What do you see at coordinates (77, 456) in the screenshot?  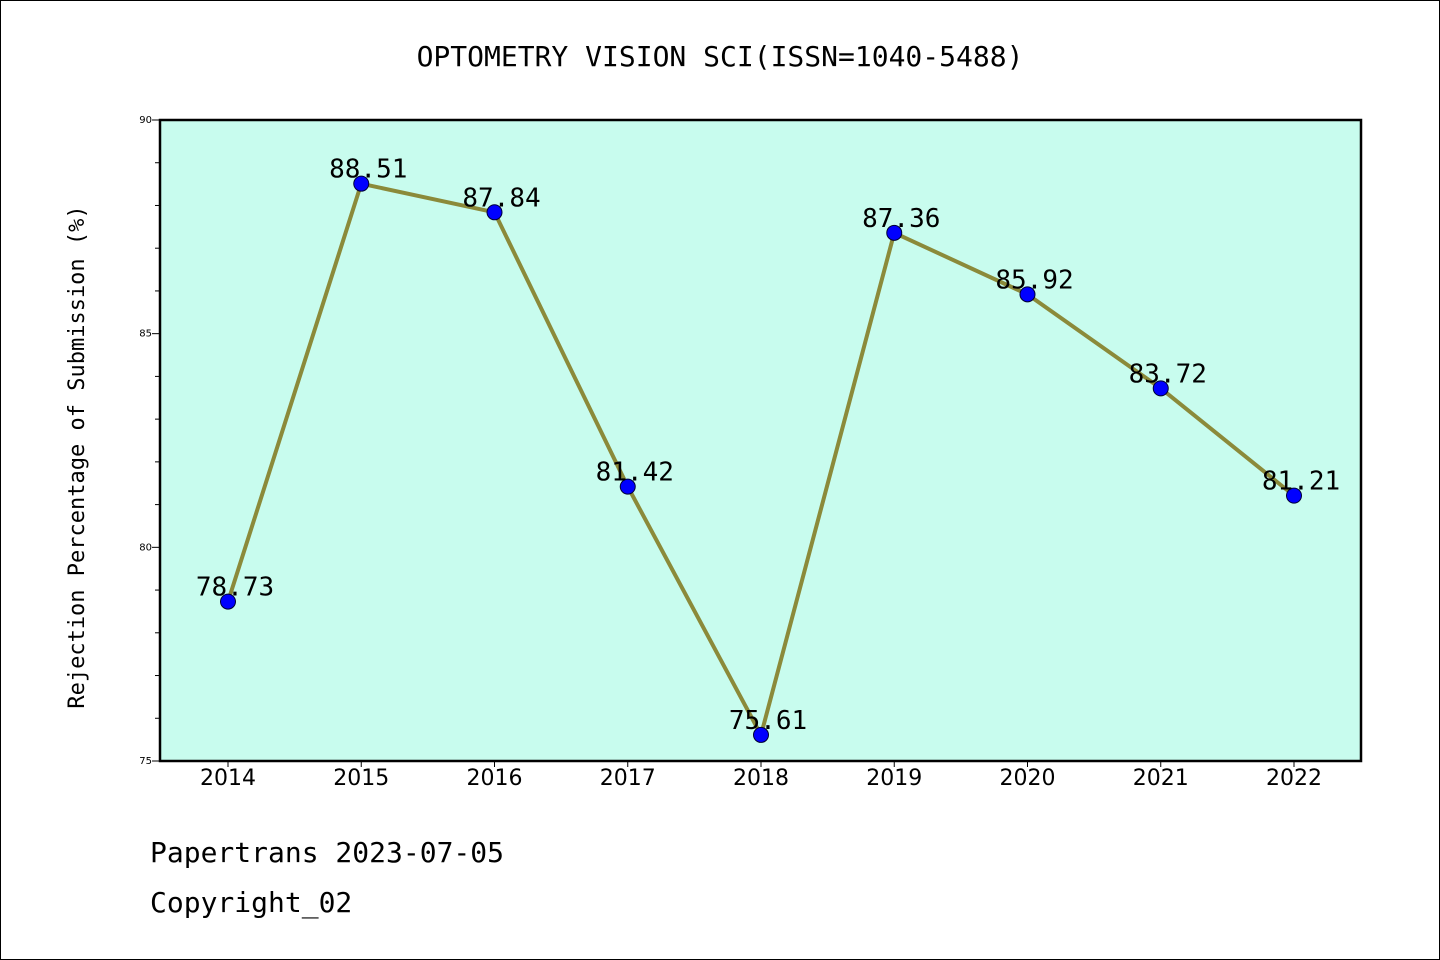 I see `y-axis-label: Rejection Percentage of Submission (%)` at bounding box center [77, 456].